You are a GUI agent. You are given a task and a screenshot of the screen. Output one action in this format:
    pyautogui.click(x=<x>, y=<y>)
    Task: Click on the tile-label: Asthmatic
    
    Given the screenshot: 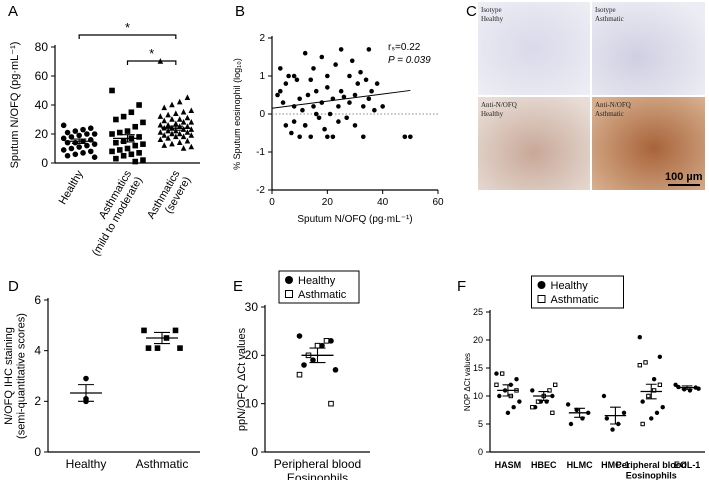 What is the action you would take?
    pyautogui.click(x=609, y=114)
    